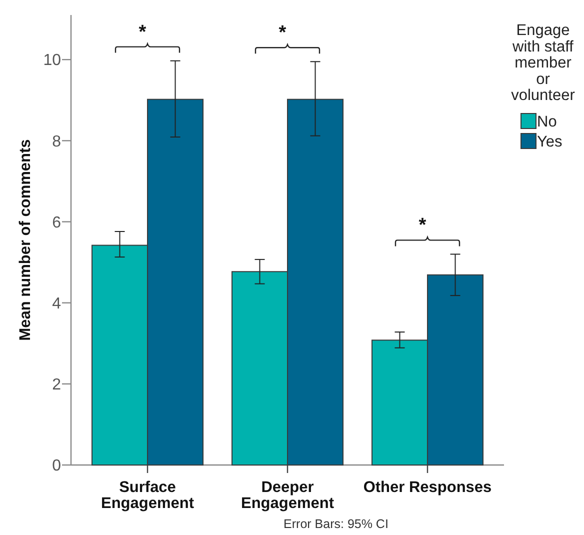 This screenshot has height=535, width=584. I want to click on legend-label: Yes, so click(550, 142).